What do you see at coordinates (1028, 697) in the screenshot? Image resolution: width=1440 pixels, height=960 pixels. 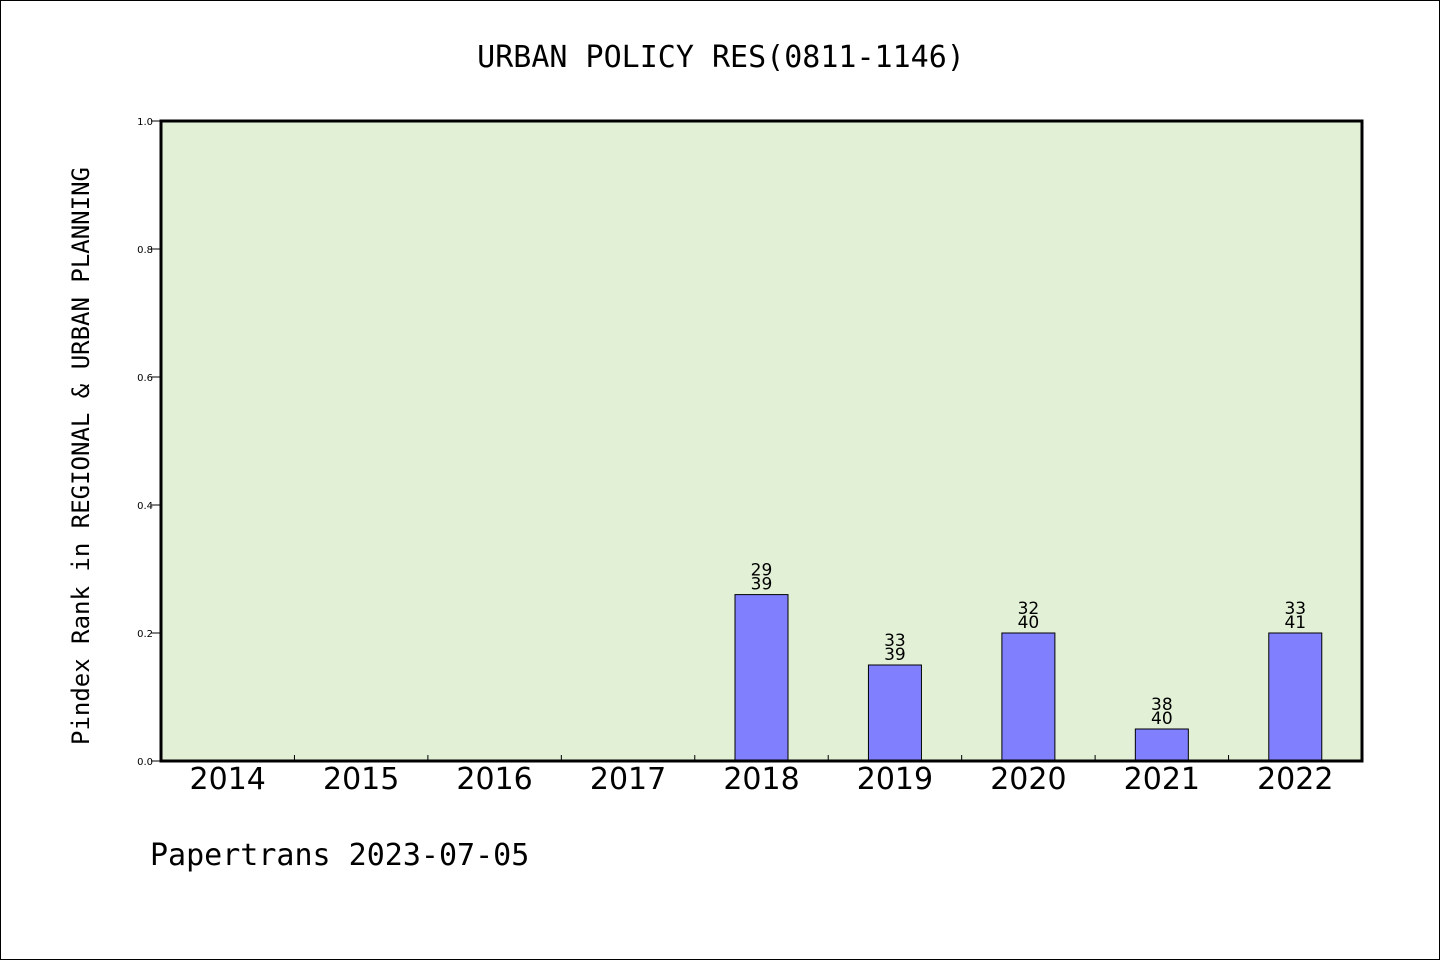 I see `bar-2020` at bounding box center [1028, 697].